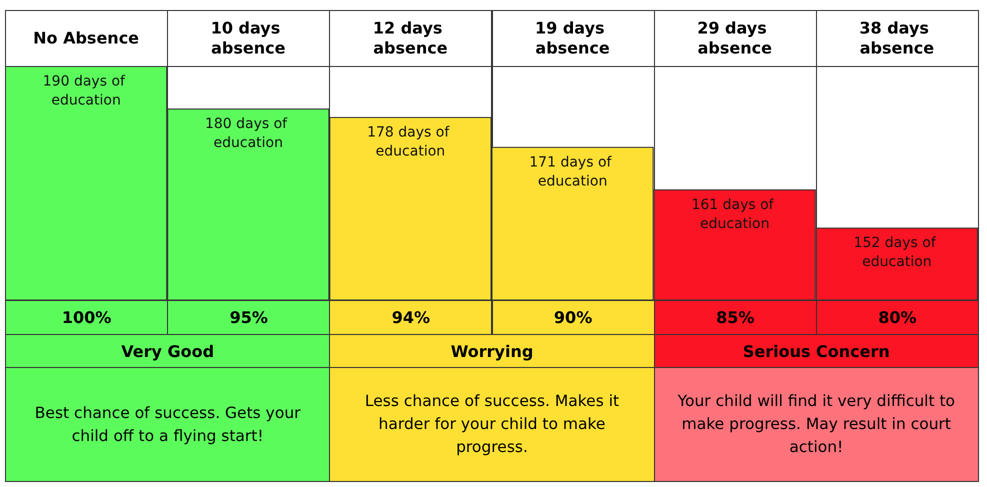  What do you see at coordinates (167, 351) in the screenshot?
I see `text: Very Good` at bounding box center [167, 351].